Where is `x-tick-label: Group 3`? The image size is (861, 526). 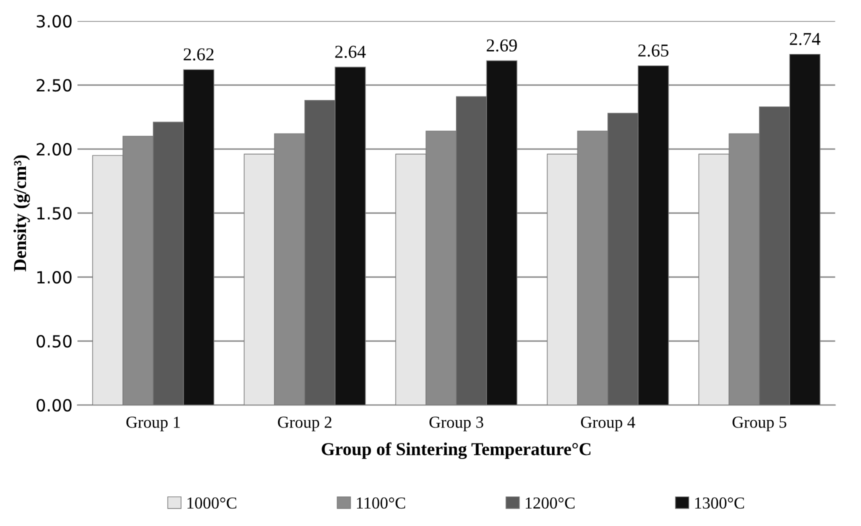
x-tick-label: Group 3 is located at coordinates (456, 424).